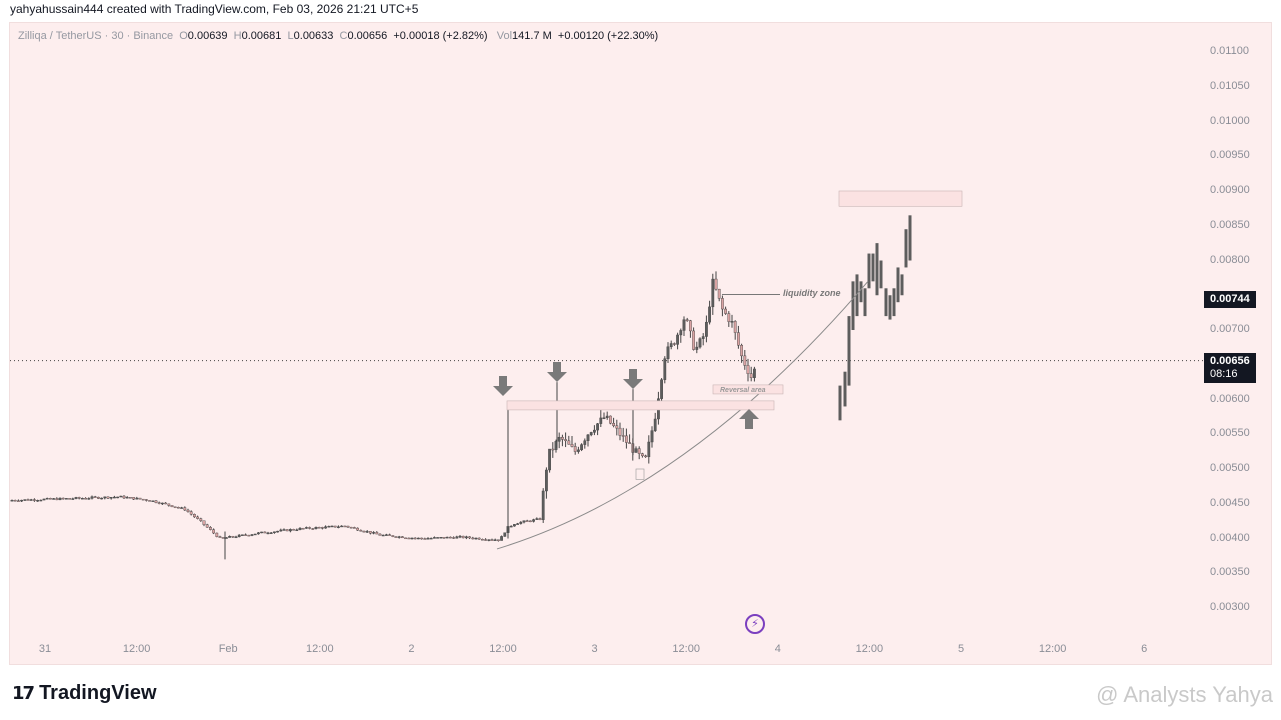 This screenshot has width=1281, height=720. What do you see at coordinates (608, 36) in the screenshot?
I see `volume-change-value: +0.00120 (+22.30%)` at bounding box center [608, 36].